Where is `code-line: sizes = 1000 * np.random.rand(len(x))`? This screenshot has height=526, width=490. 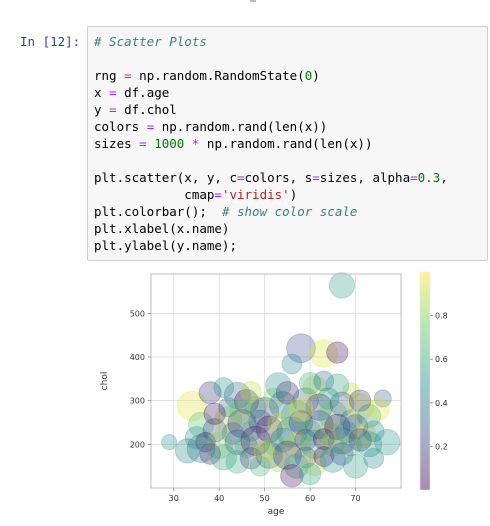
code-line: sizes = 1000 * np.random.rand(len(x)) is located at coordinates (233, 143).